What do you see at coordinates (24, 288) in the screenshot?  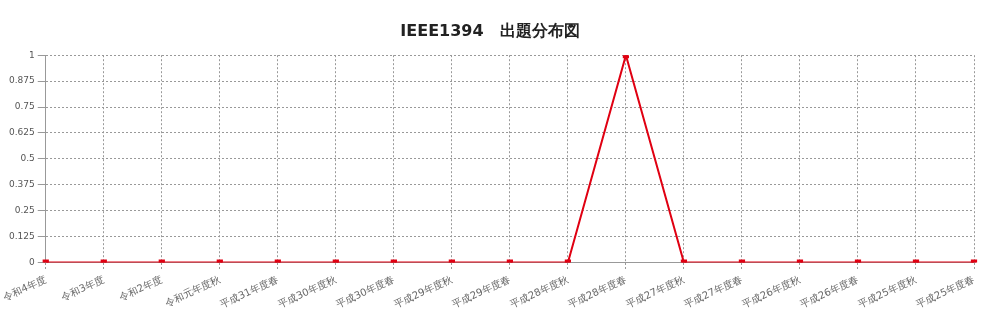 I see `x-tick-label: 令和4年度` at bounding box center [24, 288].